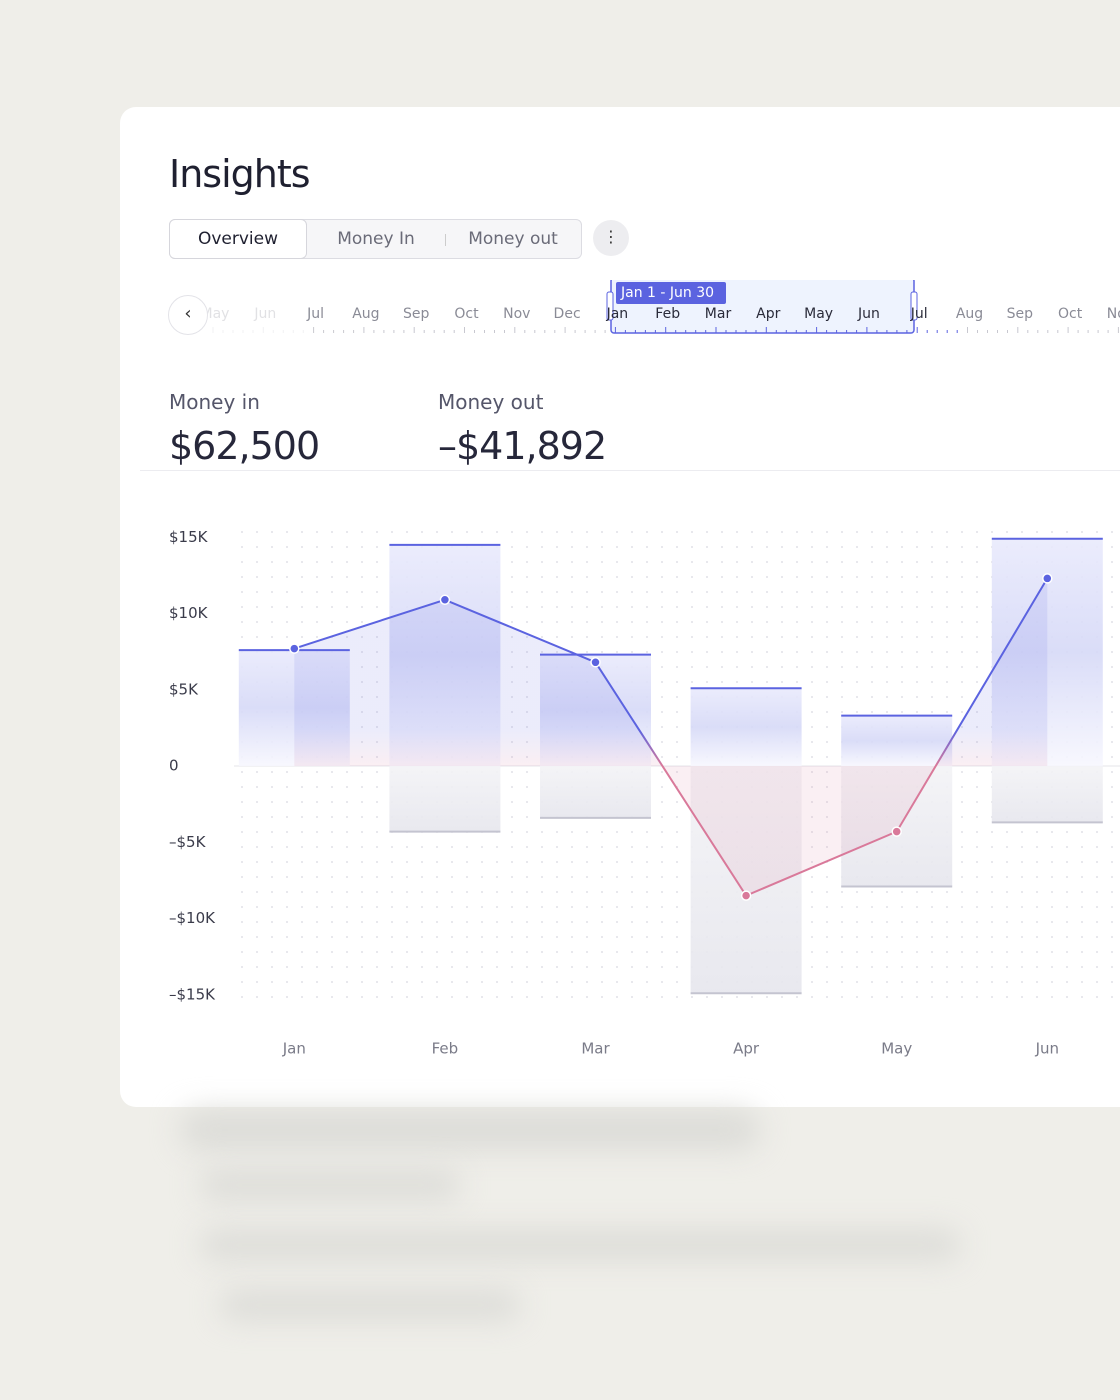 This screenshot has height=1400, width=1120. Describe the element at coordinates (445, 240) in the screenshot. I see `divider` at that location.